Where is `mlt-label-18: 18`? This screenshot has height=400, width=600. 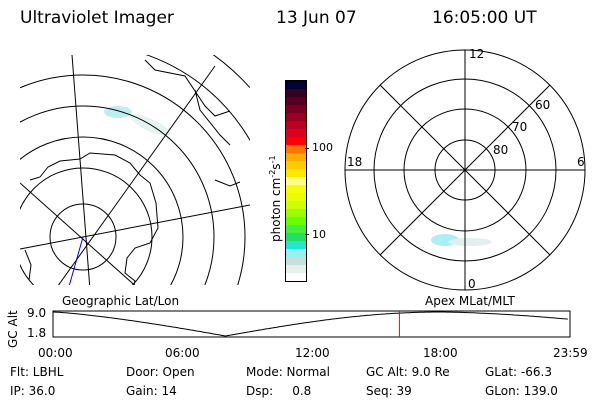 mlt-label-18: 18 is located at coordinates (355, 162).